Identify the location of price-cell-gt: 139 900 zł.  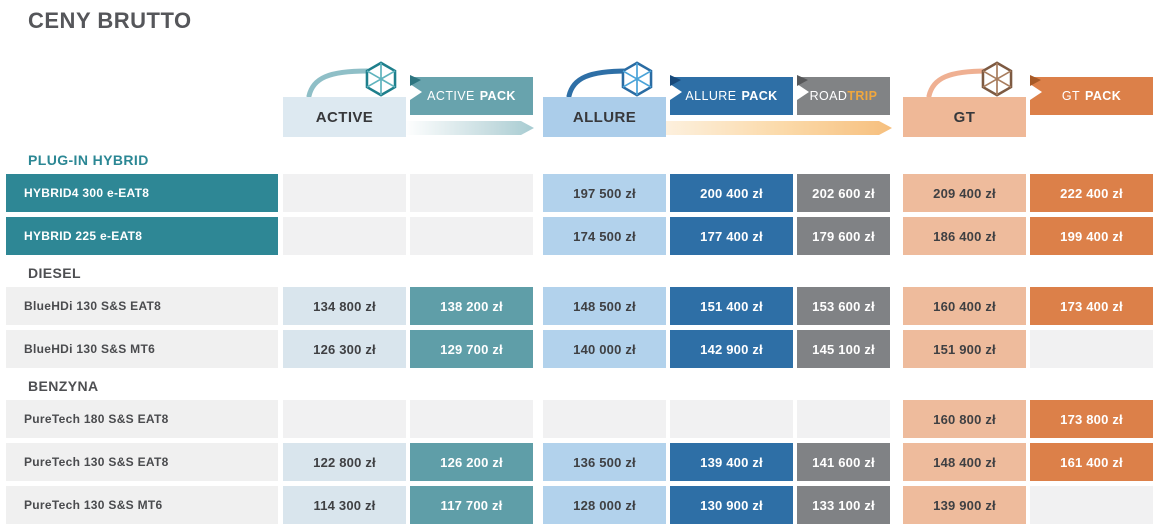
(964, 505).